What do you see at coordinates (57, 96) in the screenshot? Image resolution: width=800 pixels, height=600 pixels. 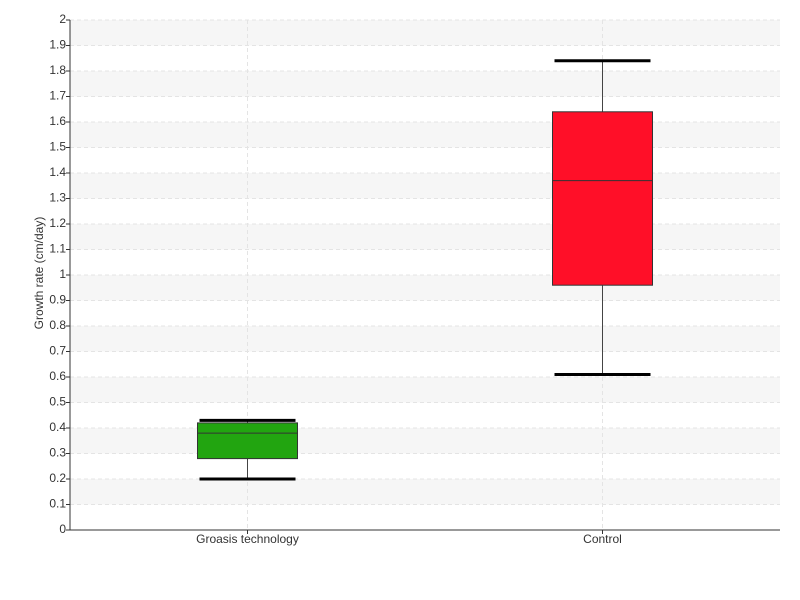 I see `y-tick-label: 1.7` at bounding box center [57, 96].